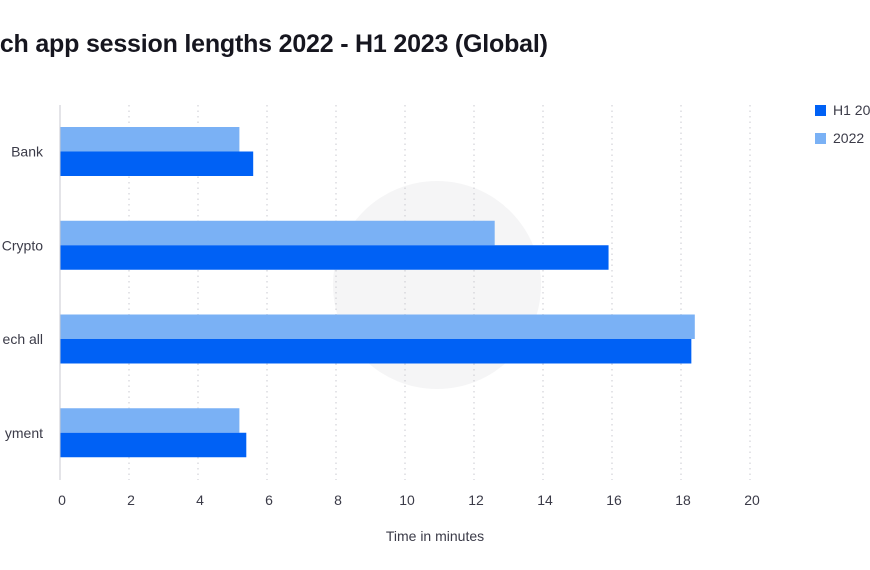  Describe the element at coordinates (27, 152) in the screenshot. I see `category-label-0: Bank` at that location.